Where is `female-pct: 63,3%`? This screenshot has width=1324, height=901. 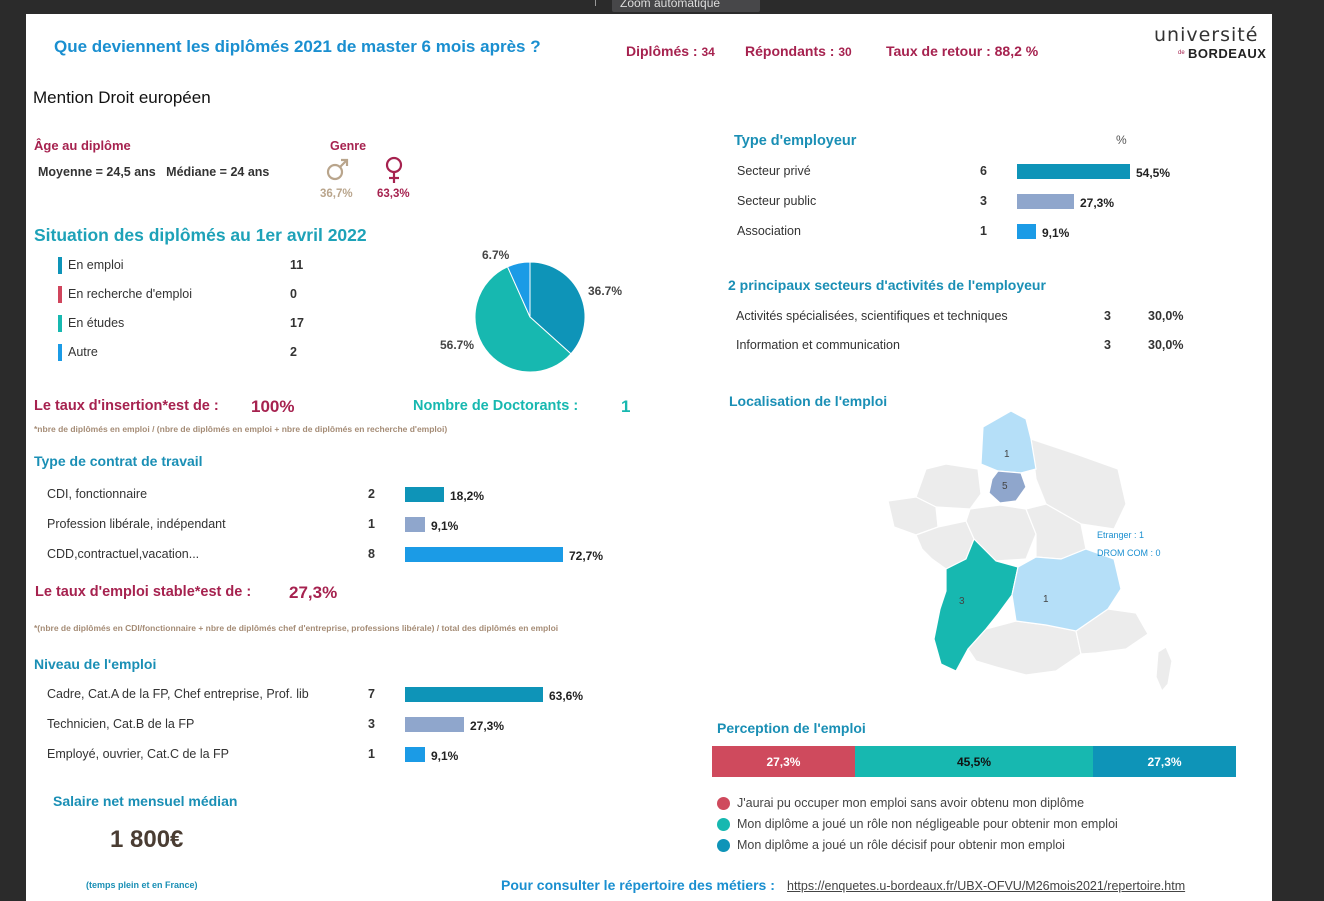 female-pct: 63,3% is located at coordinates (393, 194).